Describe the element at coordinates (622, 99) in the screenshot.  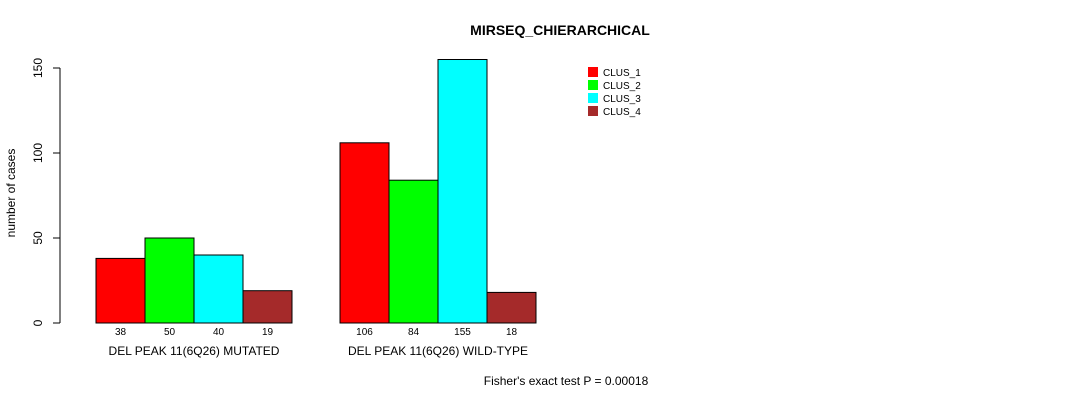
I see `legend-label-clus-3: CLUS_3` at that location.